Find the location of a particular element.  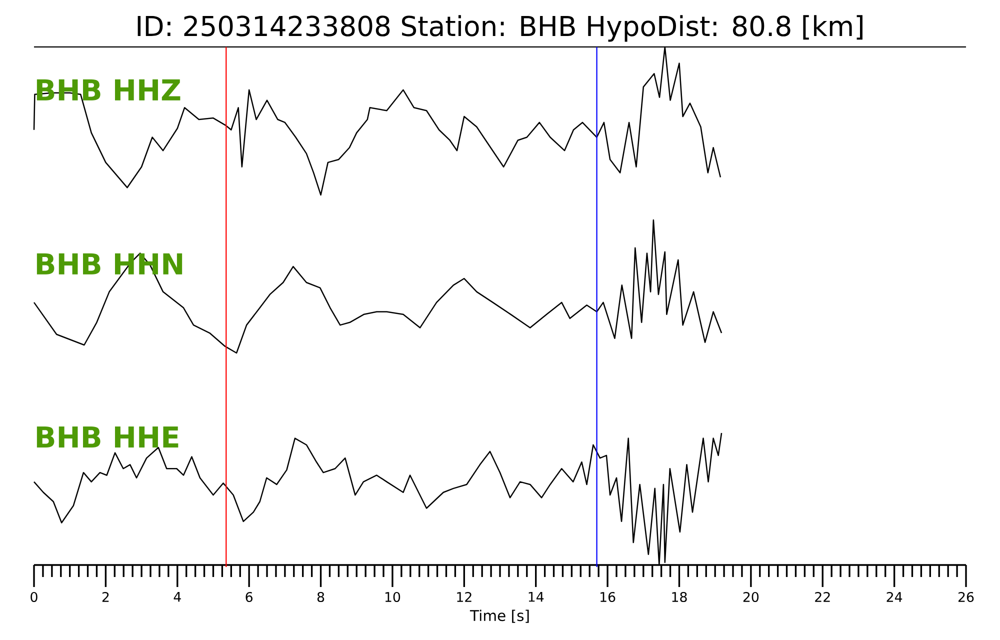

x-tick-label: 6 is located at coordinates (249, 597).